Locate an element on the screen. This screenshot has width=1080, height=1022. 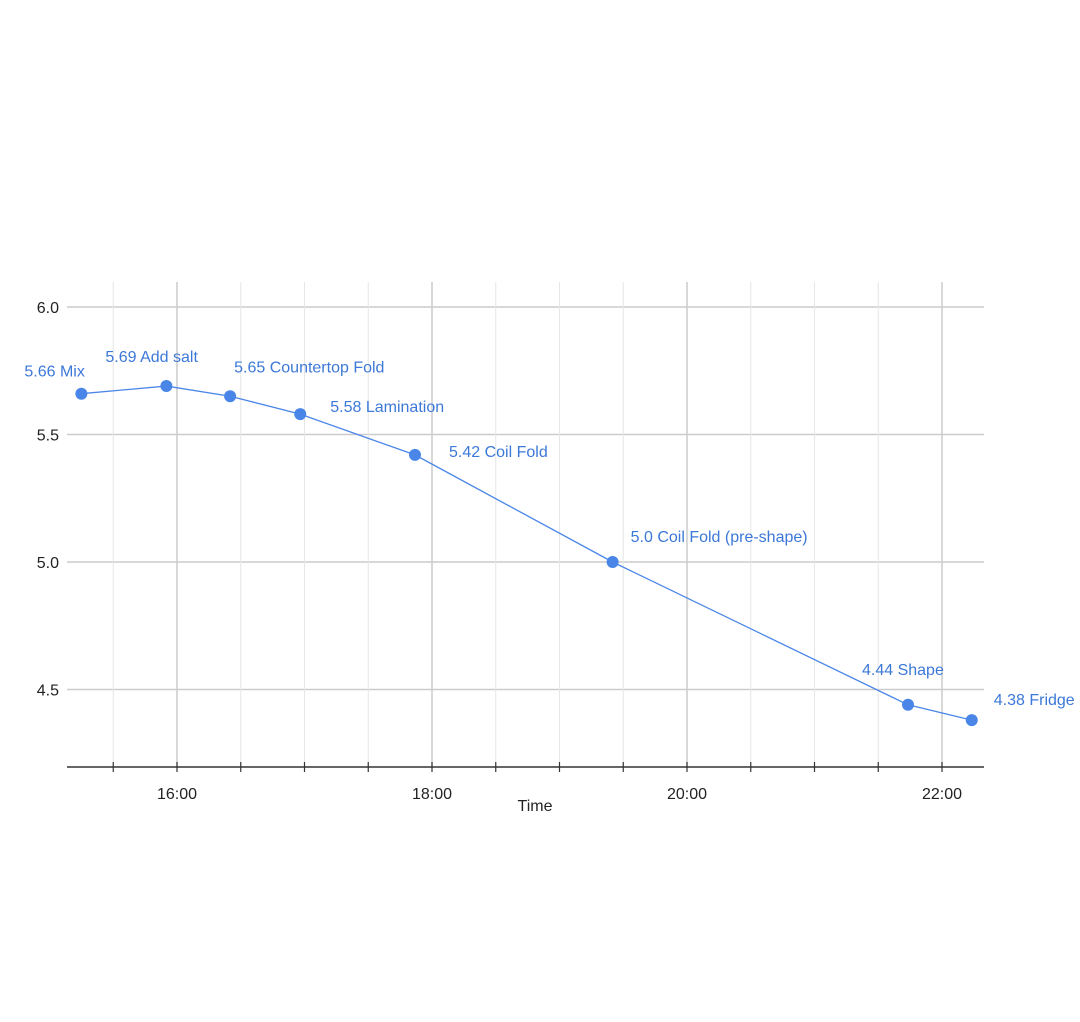
x-axis: 16:00 18:00 20:00 22:00 is located at coordinates (525, 782).